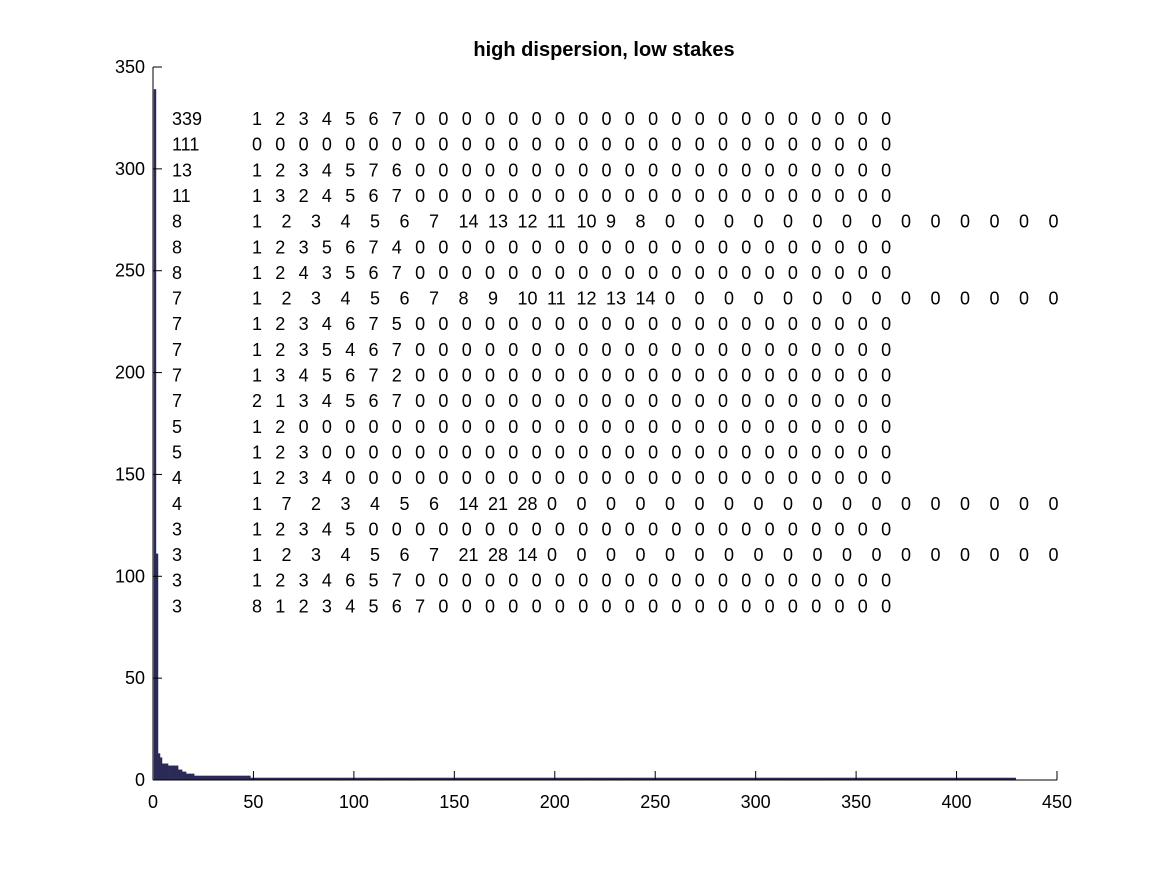 The width and height of the screenshot is (1167, 875). Describe the element at coordinates (498, 504) in the screenshot. I see `annotation-rank-value: 21` at that location.